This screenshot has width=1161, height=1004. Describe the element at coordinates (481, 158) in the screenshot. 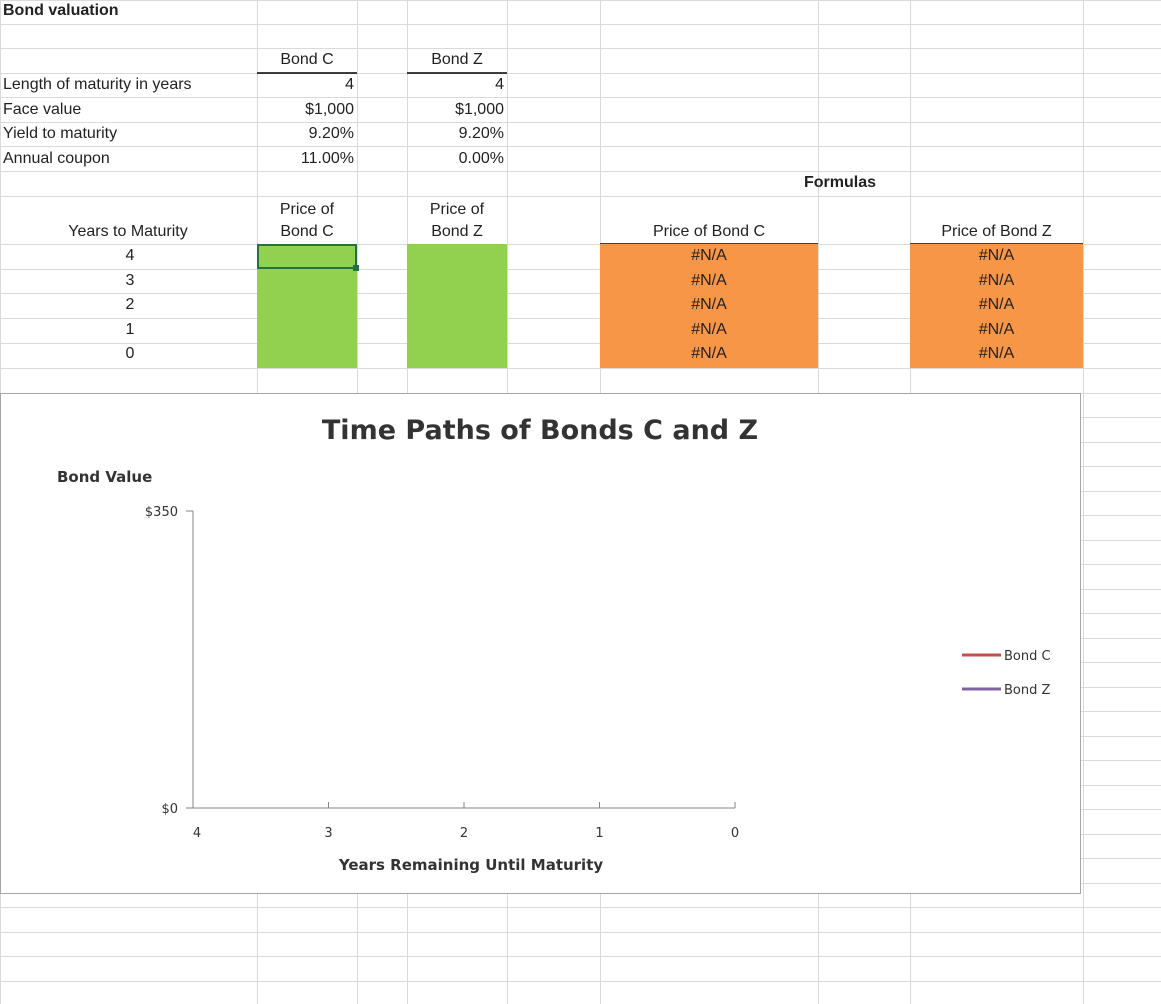

I see `cell: 0.00%` at that location.